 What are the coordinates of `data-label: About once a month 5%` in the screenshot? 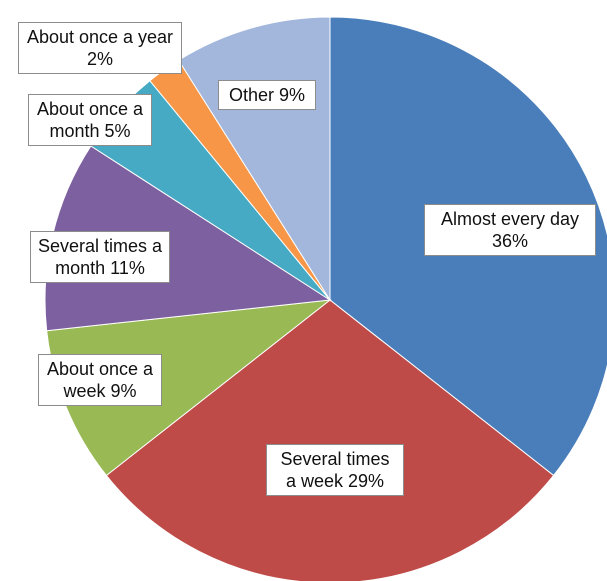 It's located at (90, 120).